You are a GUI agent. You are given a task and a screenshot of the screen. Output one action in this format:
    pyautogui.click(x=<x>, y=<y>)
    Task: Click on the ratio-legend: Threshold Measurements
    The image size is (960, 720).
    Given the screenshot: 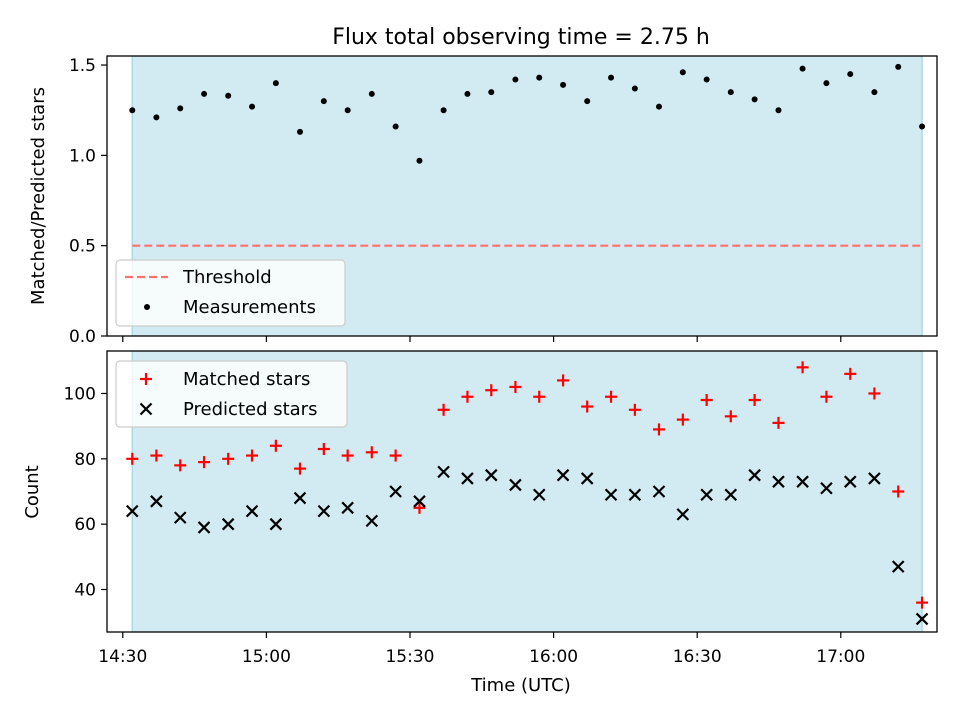 What is the action you would take?
    pyautogui.click(x=230, y=293)
    